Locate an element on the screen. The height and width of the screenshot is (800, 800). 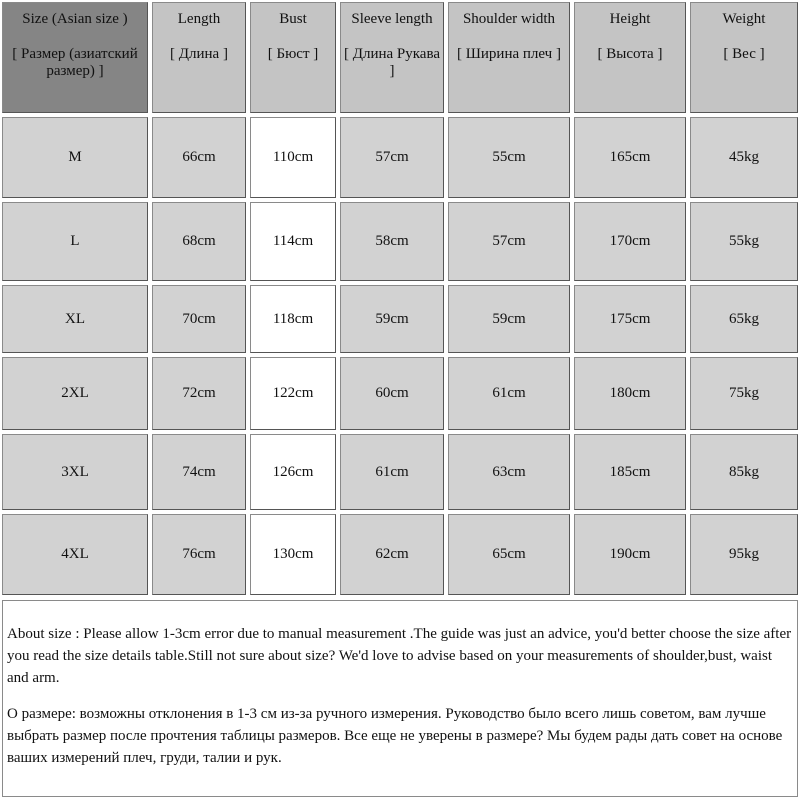
header-en: Size (Asian size ) is located at coordinates (75, 19).